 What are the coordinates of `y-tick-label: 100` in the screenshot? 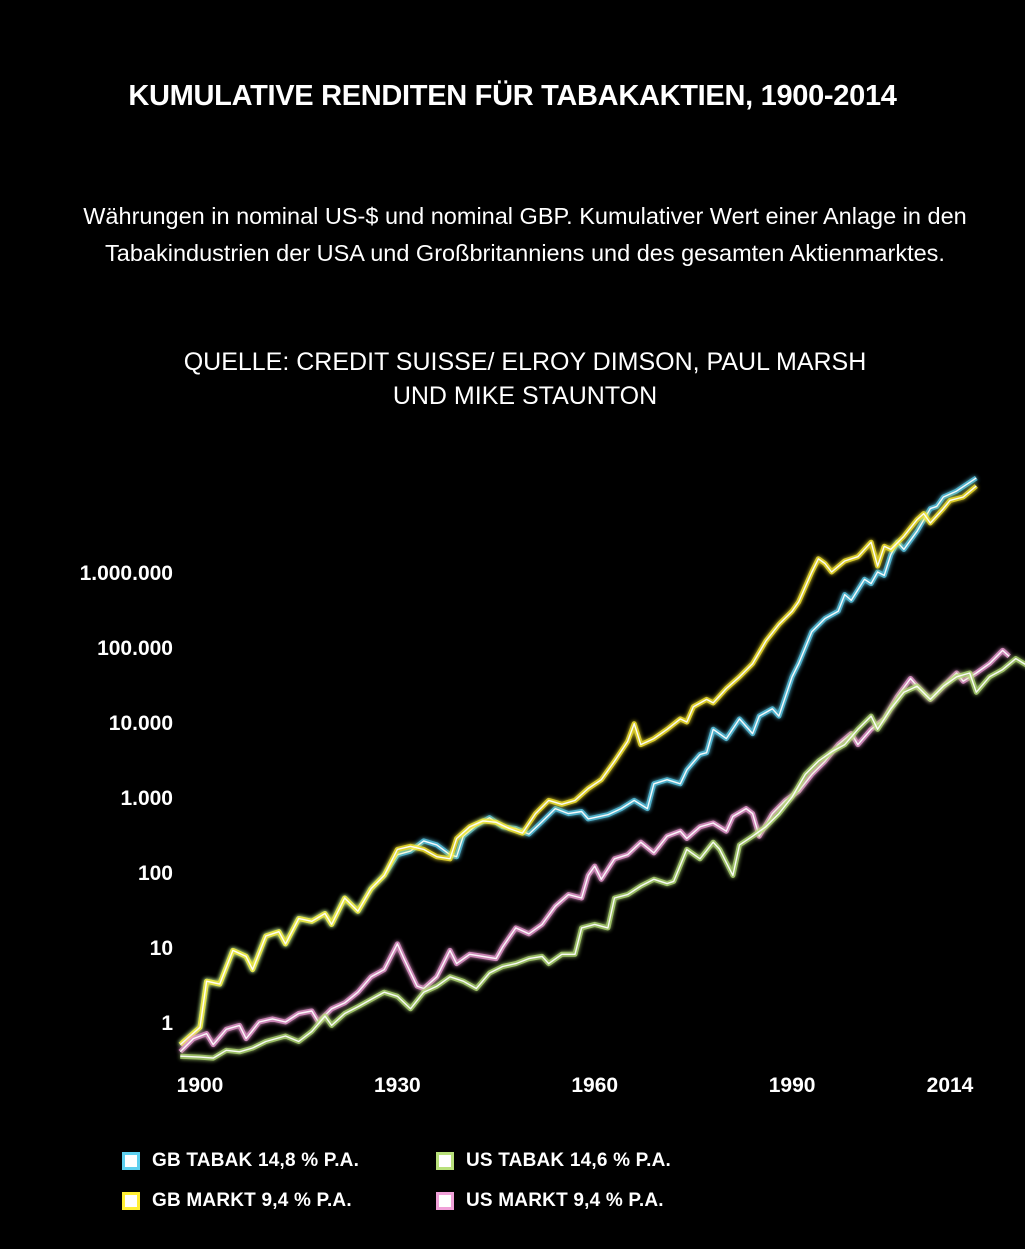 It's located at (155, 873).